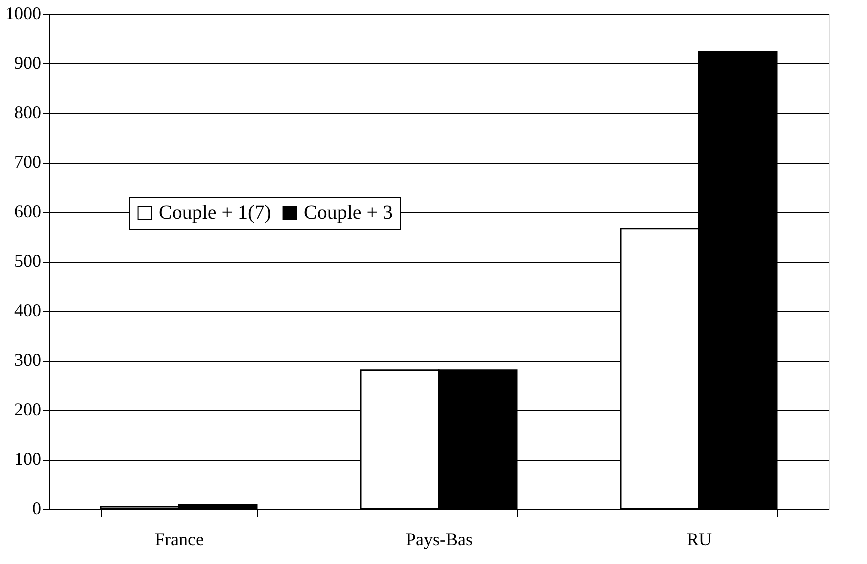 This screenshot has height=564, width=867. What do you see at coordinates (37, 508) in the screenshot?
I see `y-tick-label: 0` at bounding box center [37, 508].